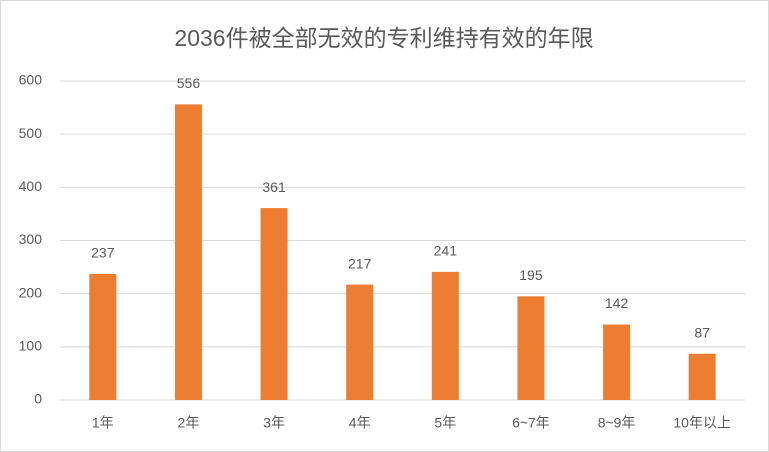  What do you see at coordinates (38, 399) in the screenshot?
I see `y-tick-label: 0` at bounding box center [38, 399].